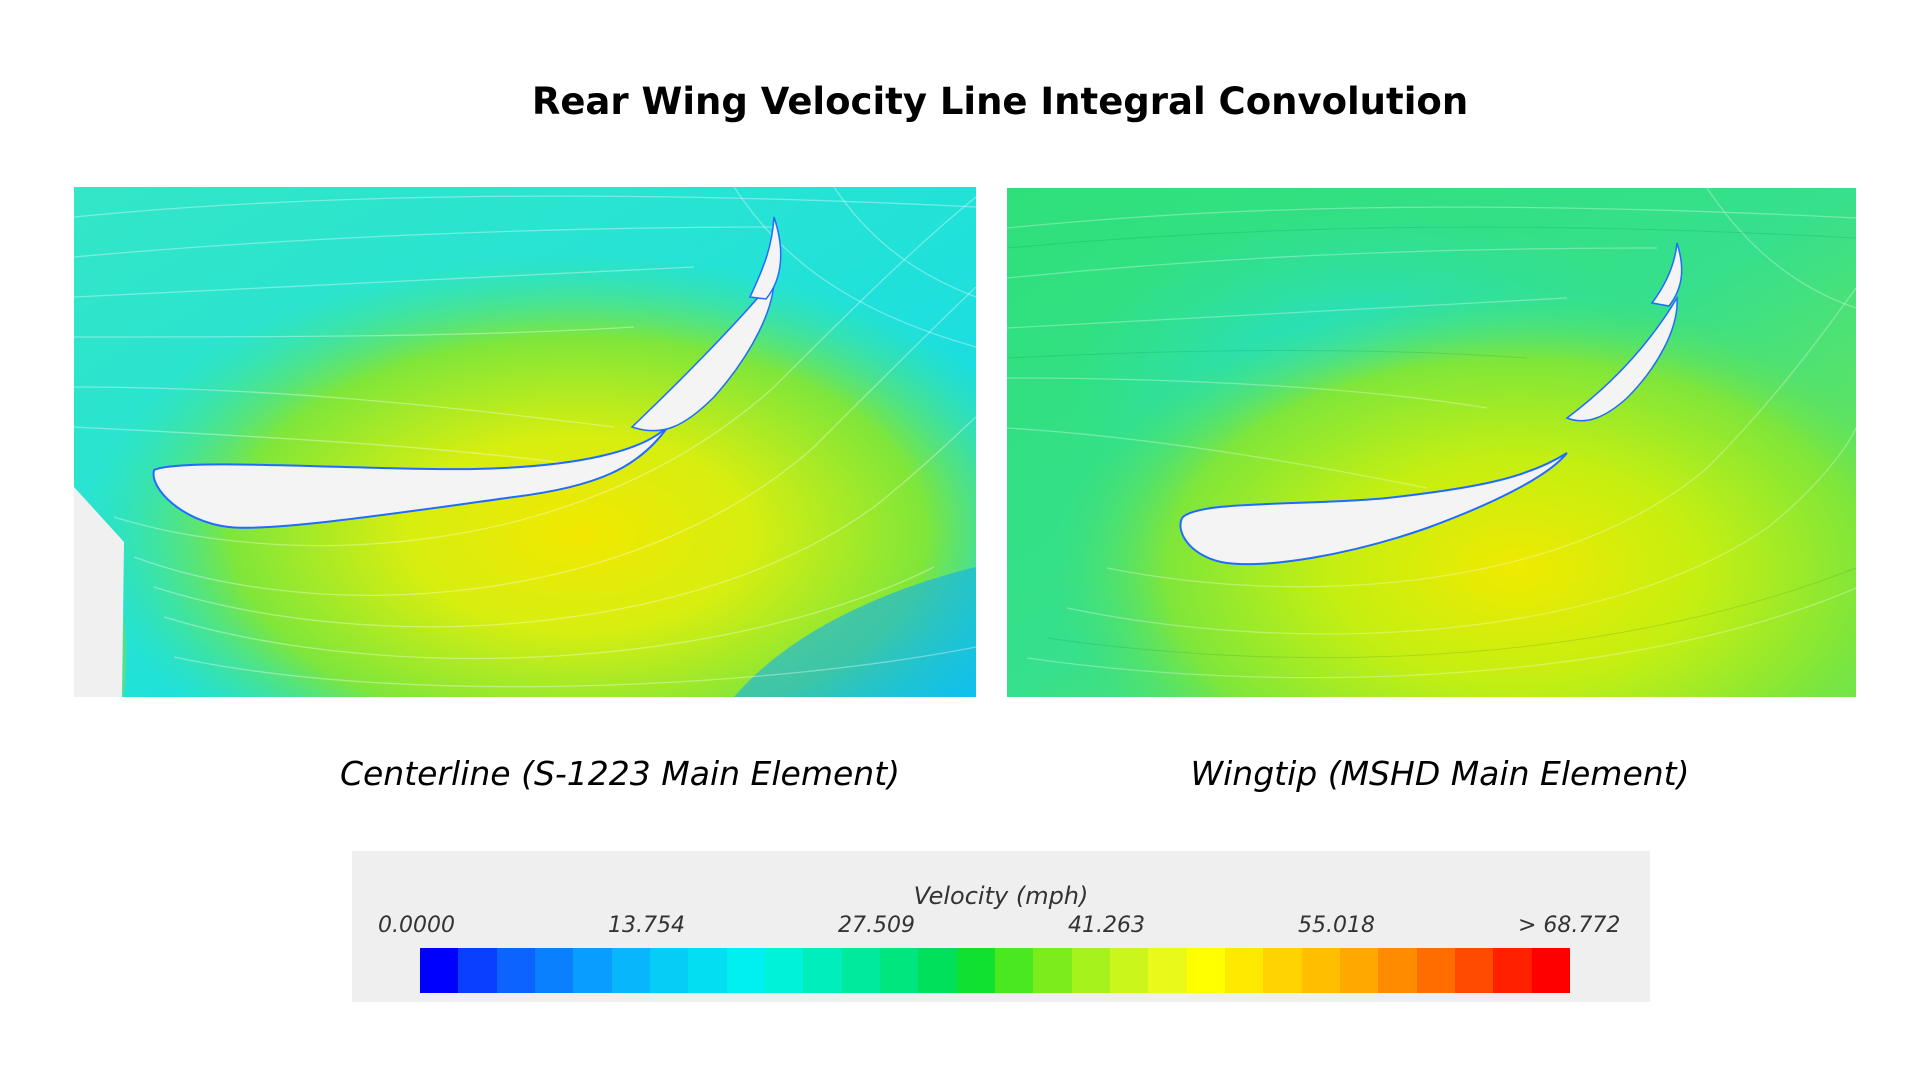  Describe the element at coordinates (1001, 896) in the screenshot. I see `legend-title: Velocity (mph)` at that location.